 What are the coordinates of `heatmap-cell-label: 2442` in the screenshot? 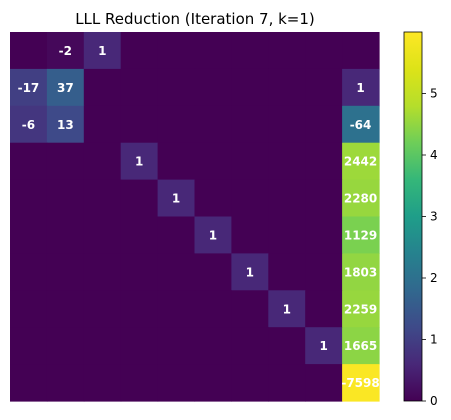 It's located at (360, 162).